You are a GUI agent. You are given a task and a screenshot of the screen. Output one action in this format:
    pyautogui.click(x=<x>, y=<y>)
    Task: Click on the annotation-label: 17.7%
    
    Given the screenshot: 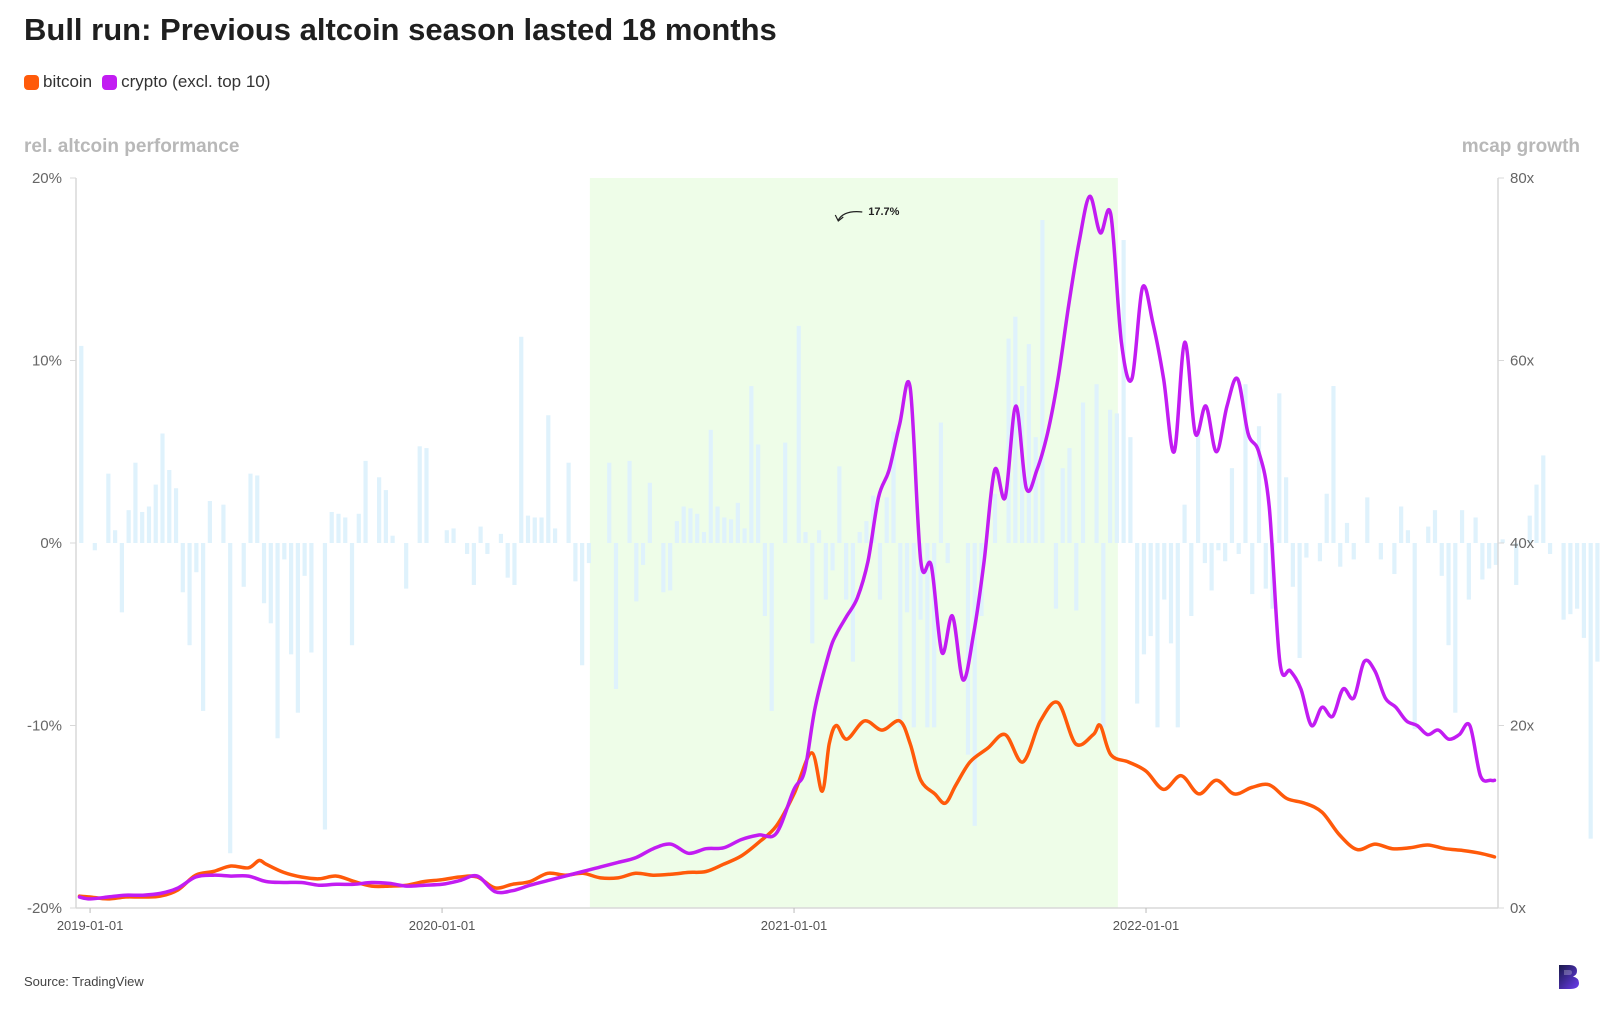 What is the action you would take?
    pyautogui.click(x=883, y=212)
    